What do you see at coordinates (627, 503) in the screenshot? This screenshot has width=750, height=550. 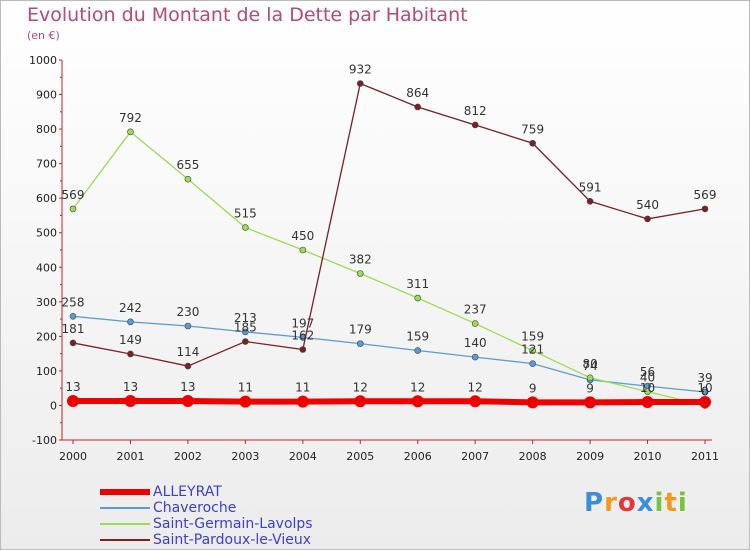 I see `logo-letter: o` at bounding box center [627, 503].